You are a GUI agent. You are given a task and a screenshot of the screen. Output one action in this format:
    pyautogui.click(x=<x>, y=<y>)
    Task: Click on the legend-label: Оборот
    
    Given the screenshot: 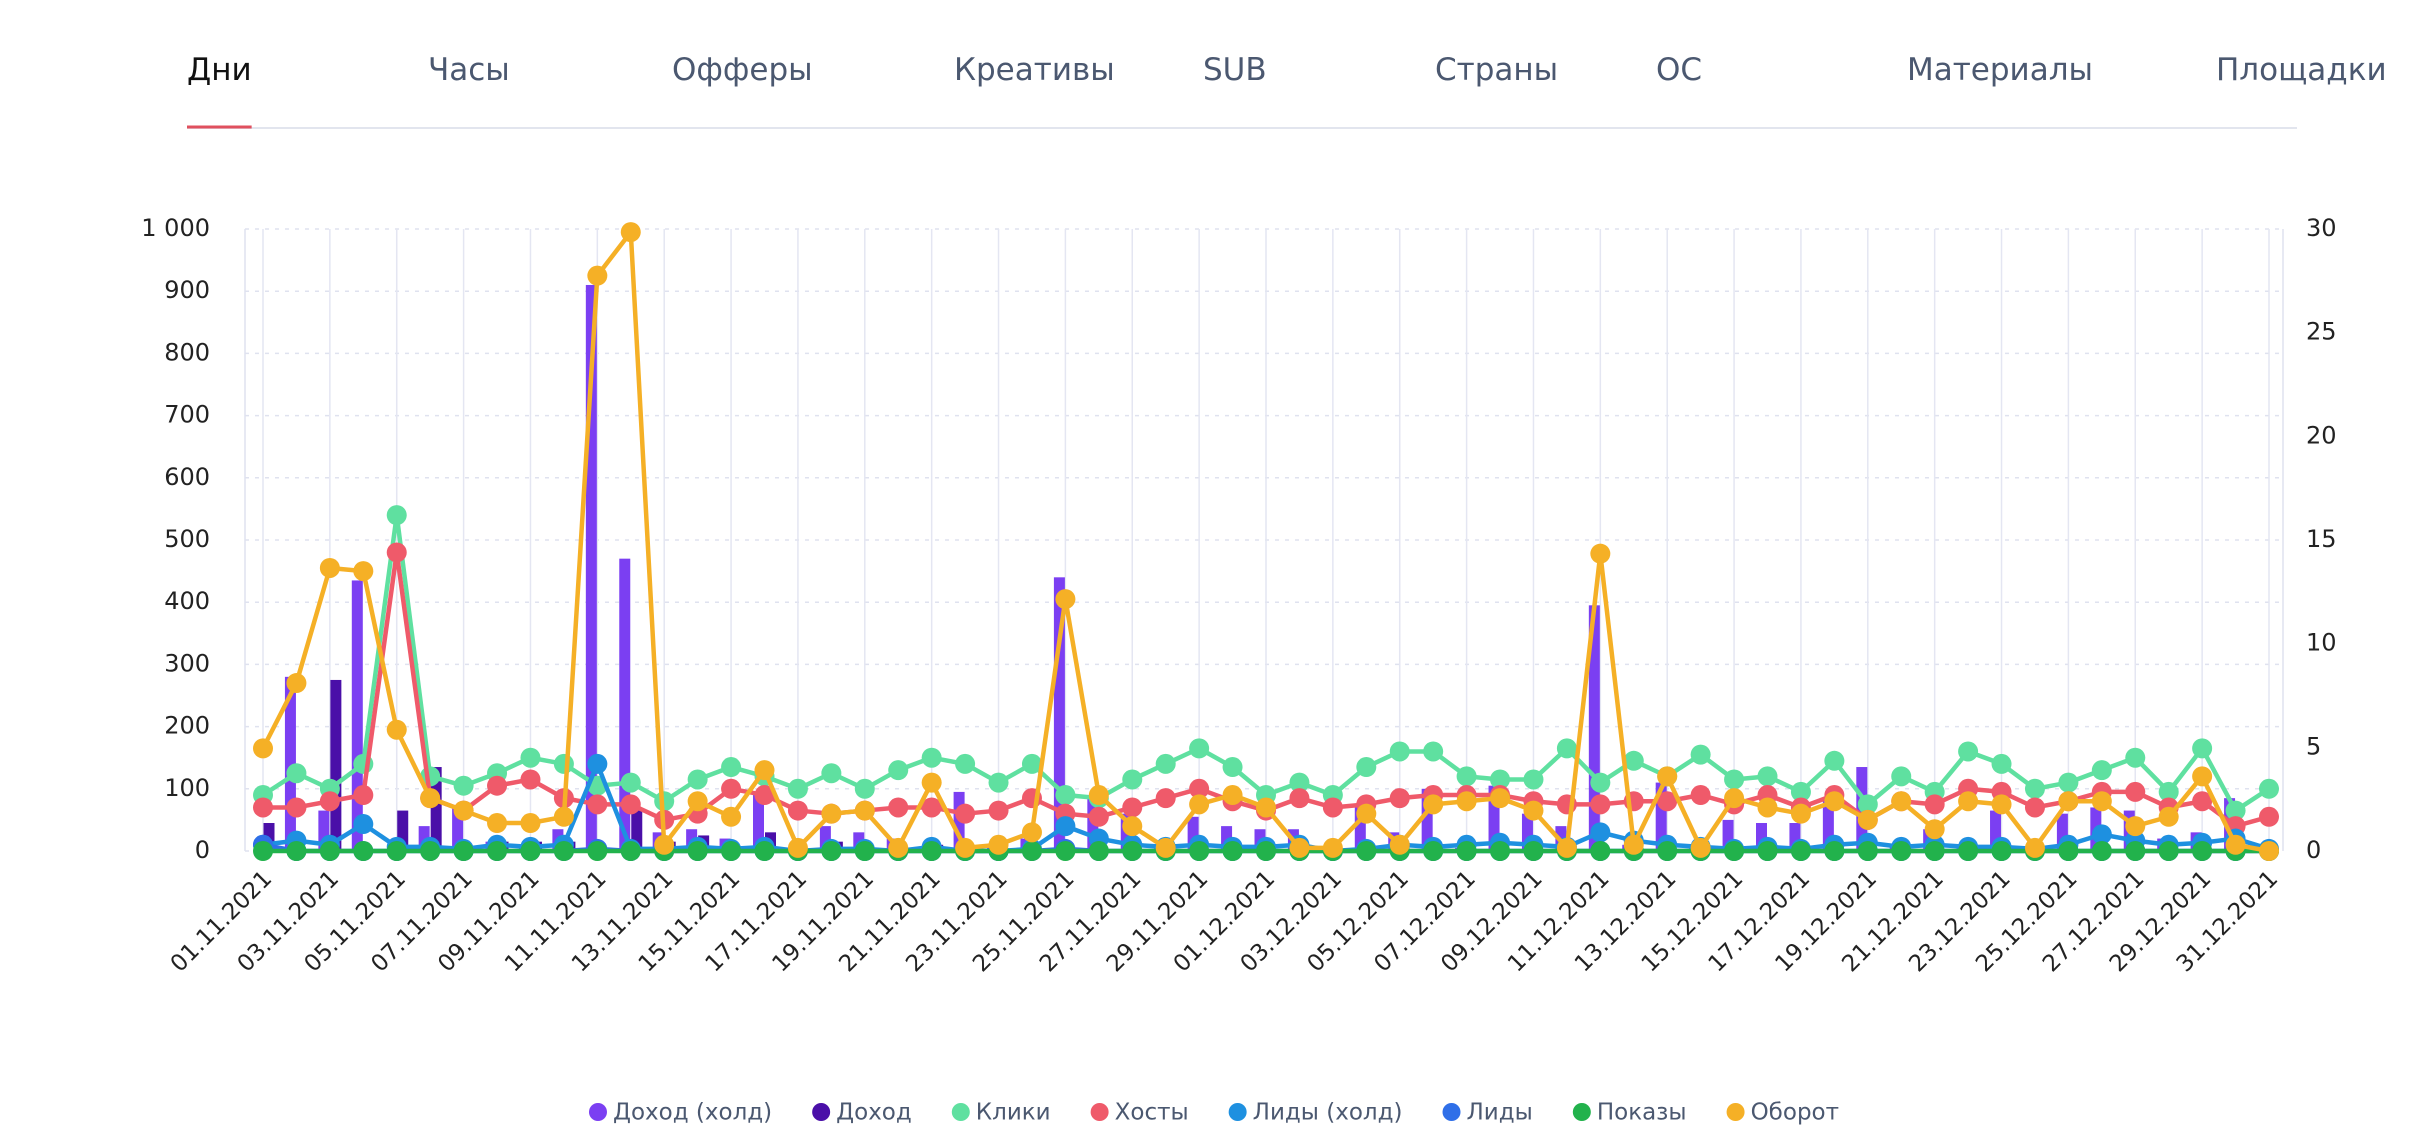 What is the action you would take?
    pyautogui.click(x=1795, y=1113)
    